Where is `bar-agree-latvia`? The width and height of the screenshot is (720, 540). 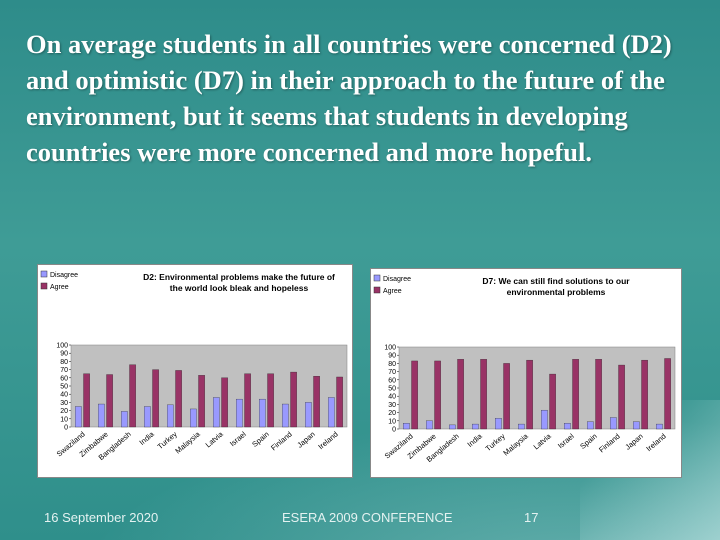 bar-agree-latvia is located at coordinates (224, 402).